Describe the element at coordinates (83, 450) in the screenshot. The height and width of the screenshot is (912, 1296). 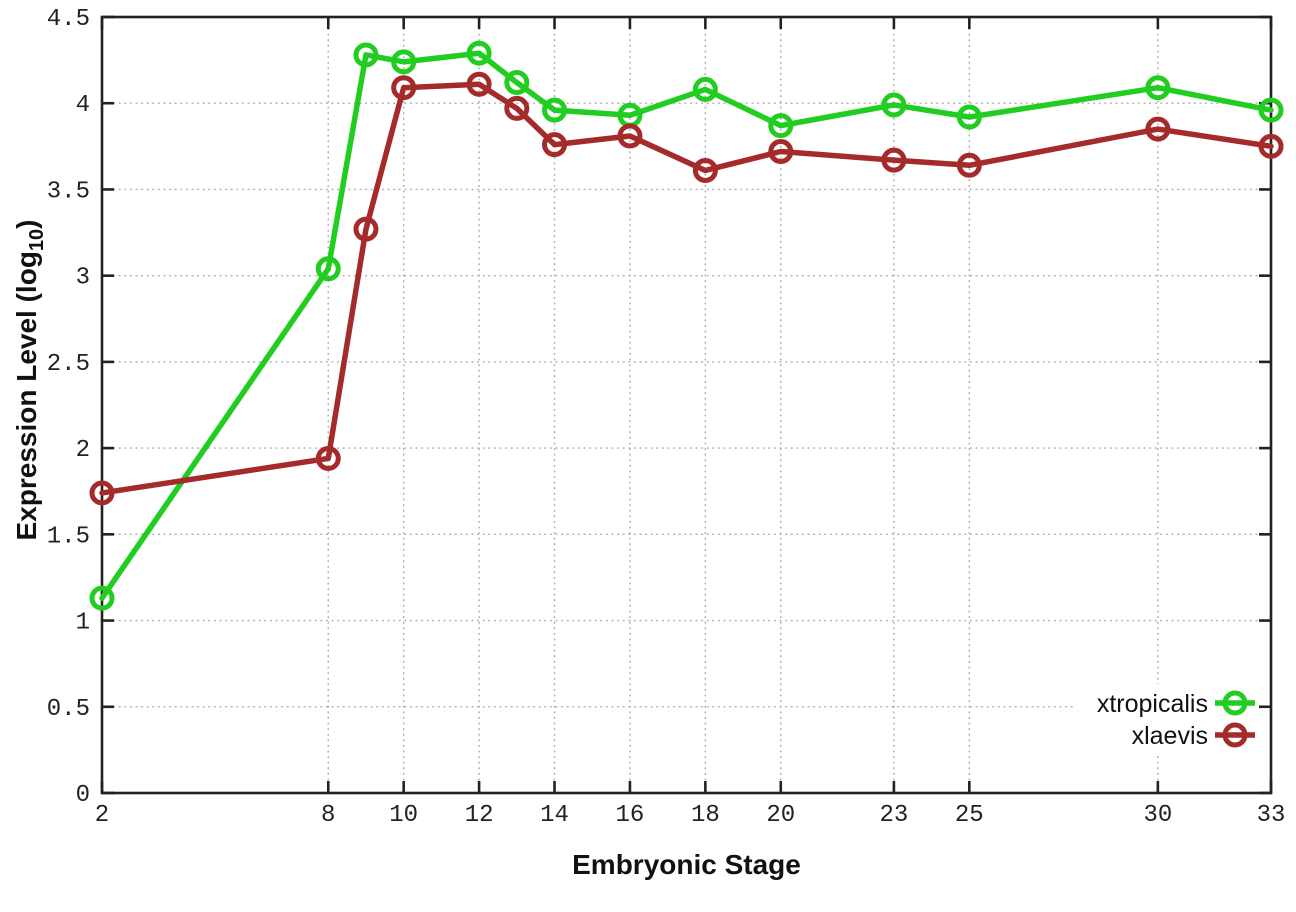
I see `y-tick-label: 2` at that location.